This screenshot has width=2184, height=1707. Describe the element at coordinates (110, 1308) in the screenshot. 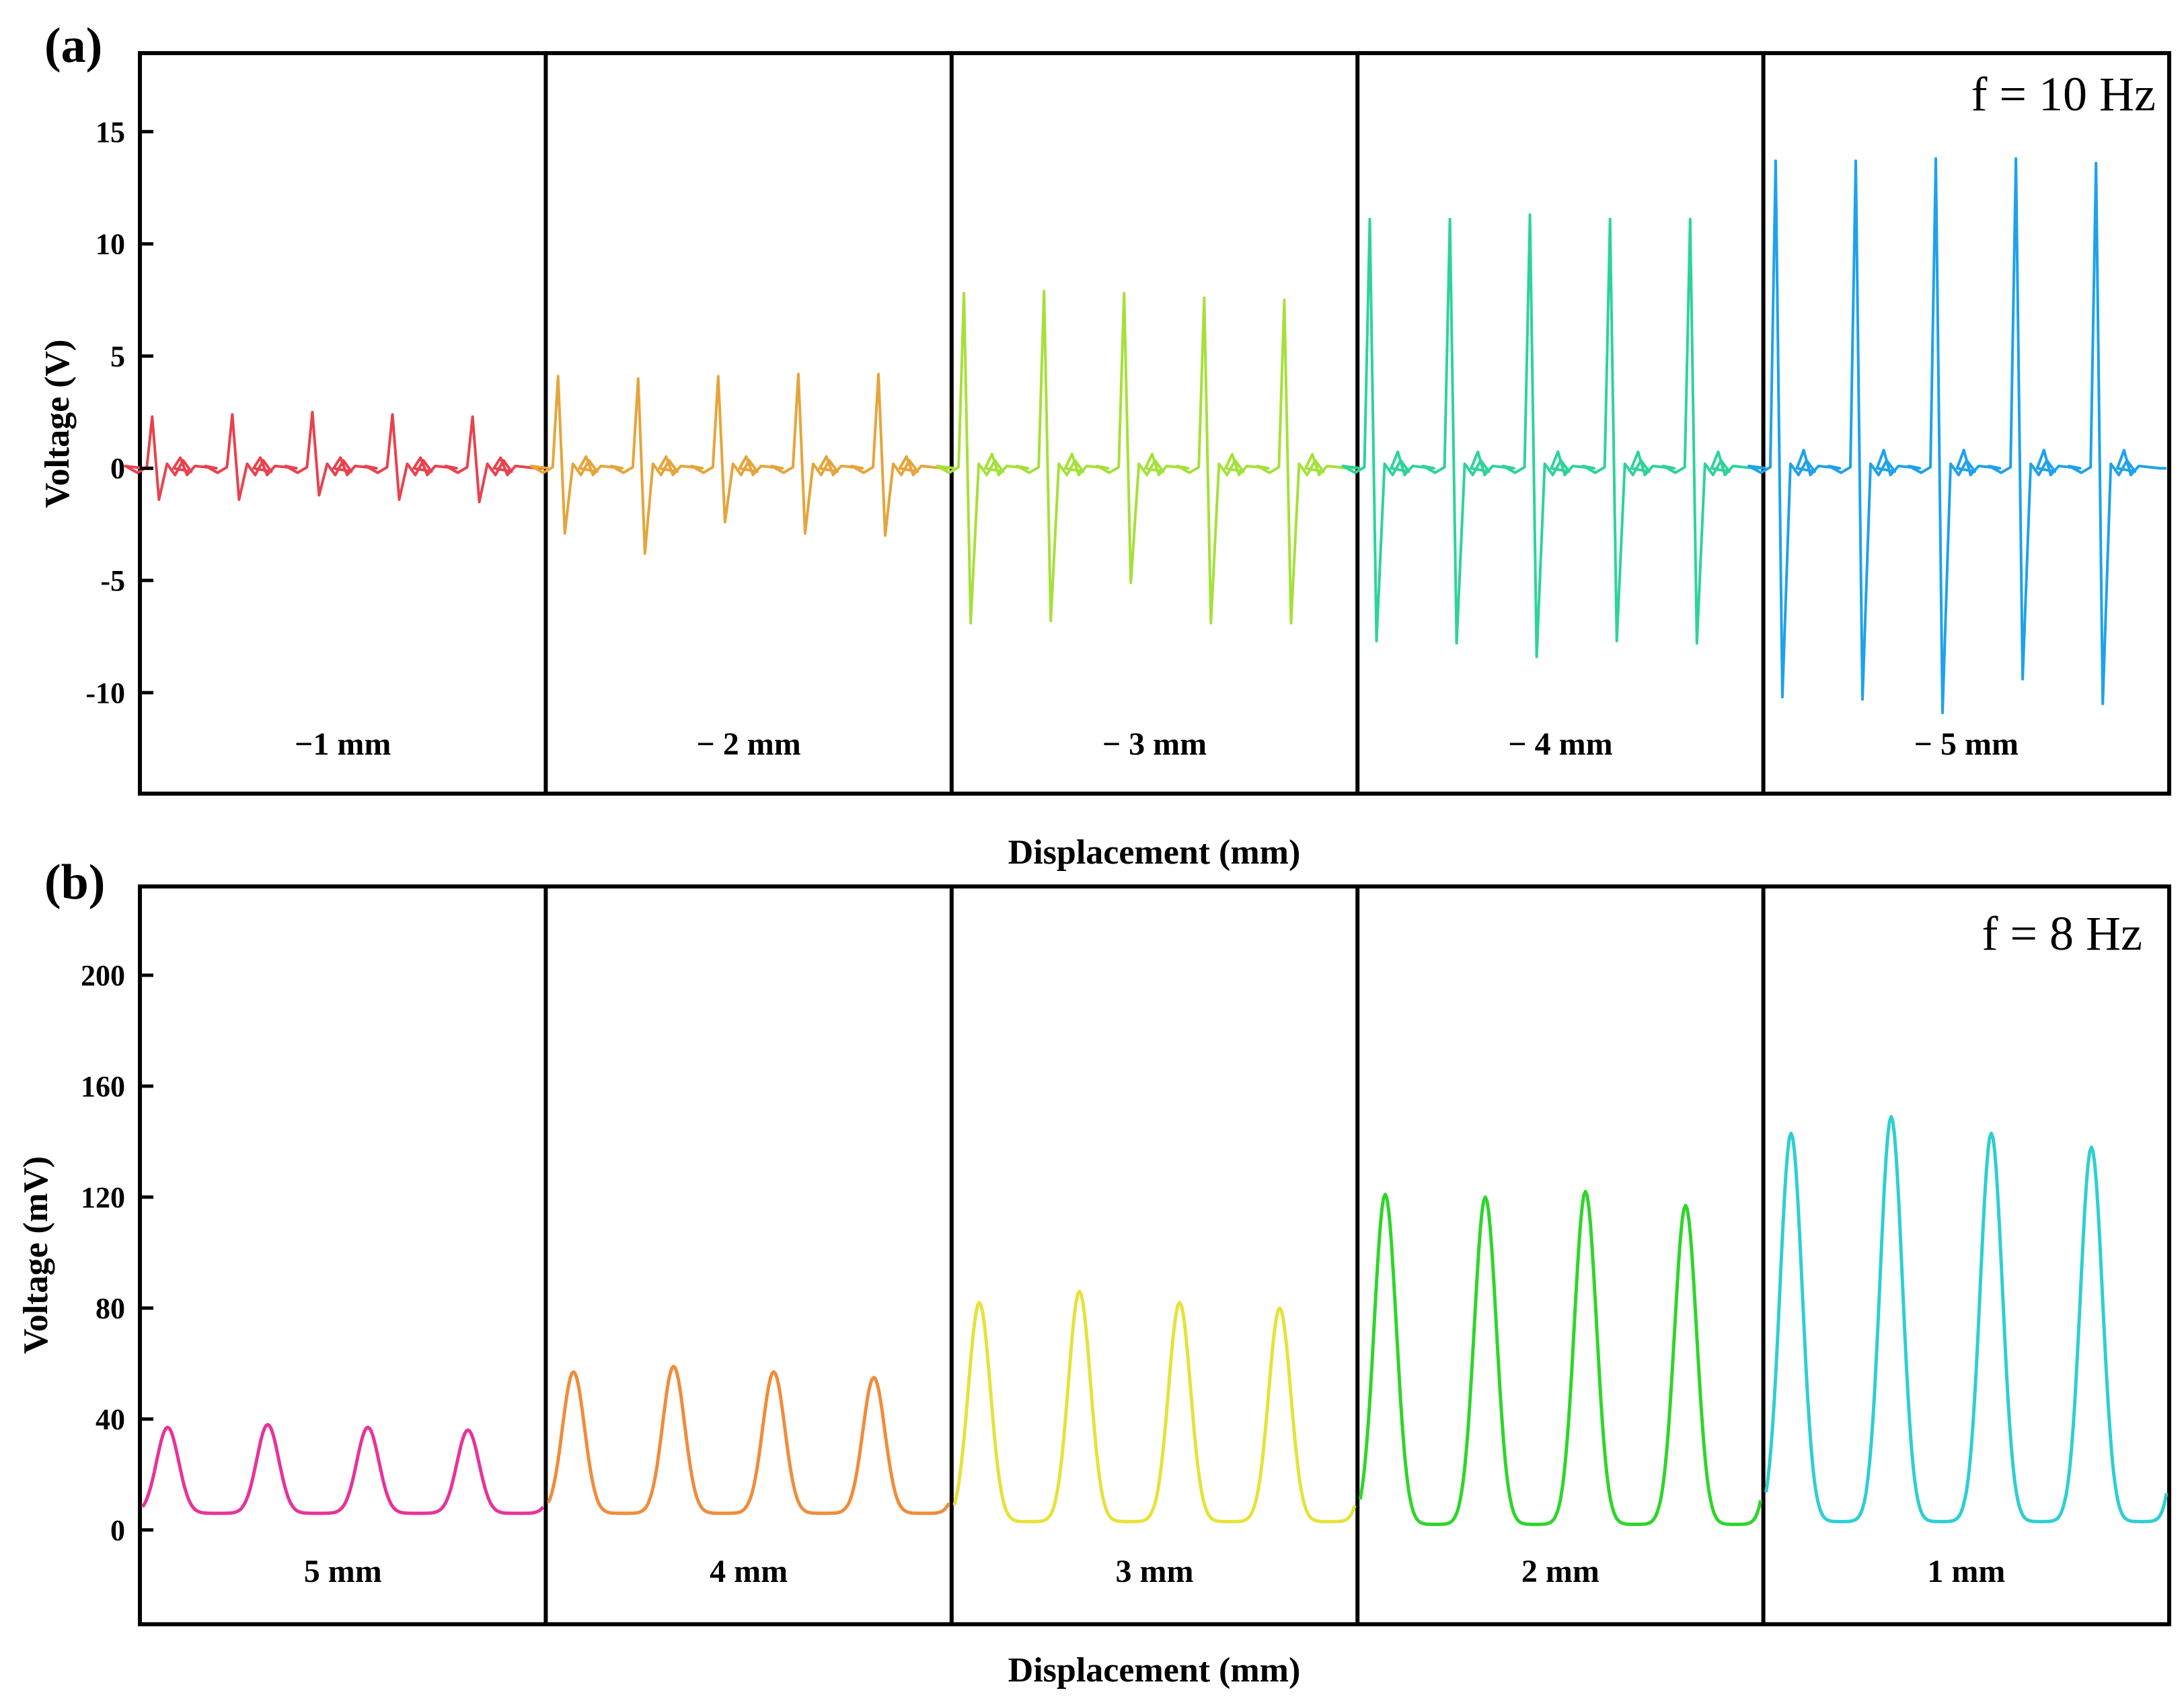

I see `b-y-tick-label: 80` at that location.